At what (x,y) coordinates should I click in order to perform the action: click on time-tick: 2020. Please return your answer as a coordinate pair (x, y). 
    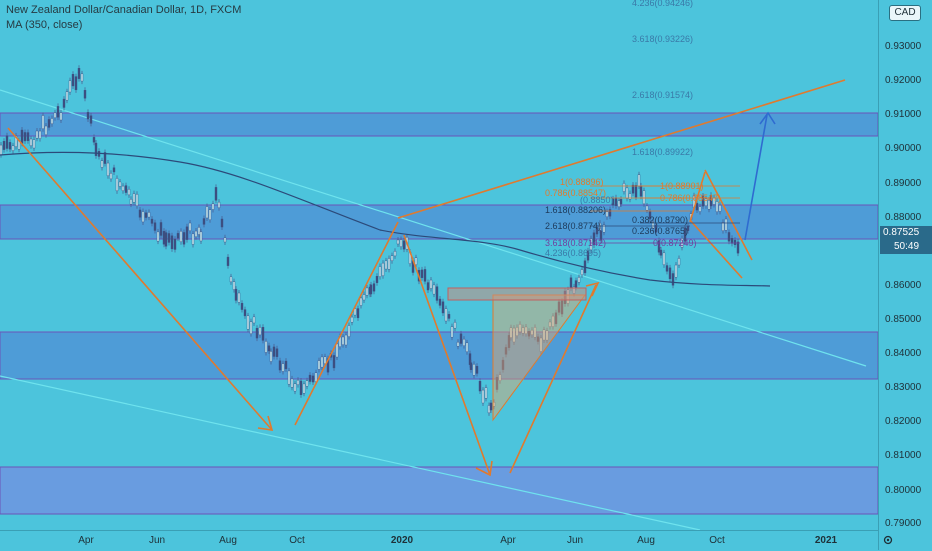
    Looking at the image, I should click on (402, 540).